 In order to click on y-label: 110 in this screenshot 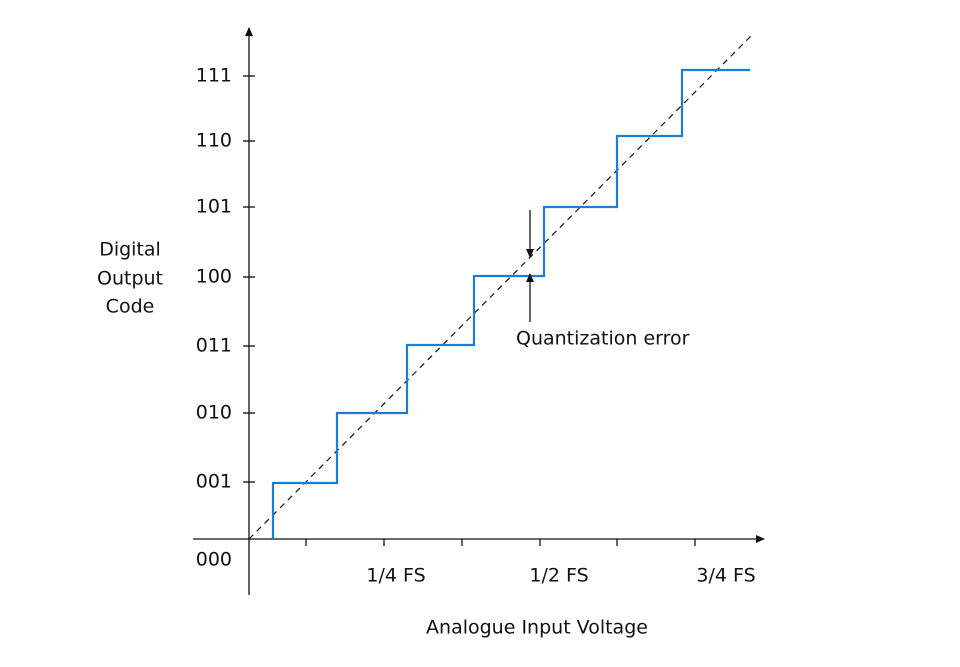, I will do `click(214, 141)`.